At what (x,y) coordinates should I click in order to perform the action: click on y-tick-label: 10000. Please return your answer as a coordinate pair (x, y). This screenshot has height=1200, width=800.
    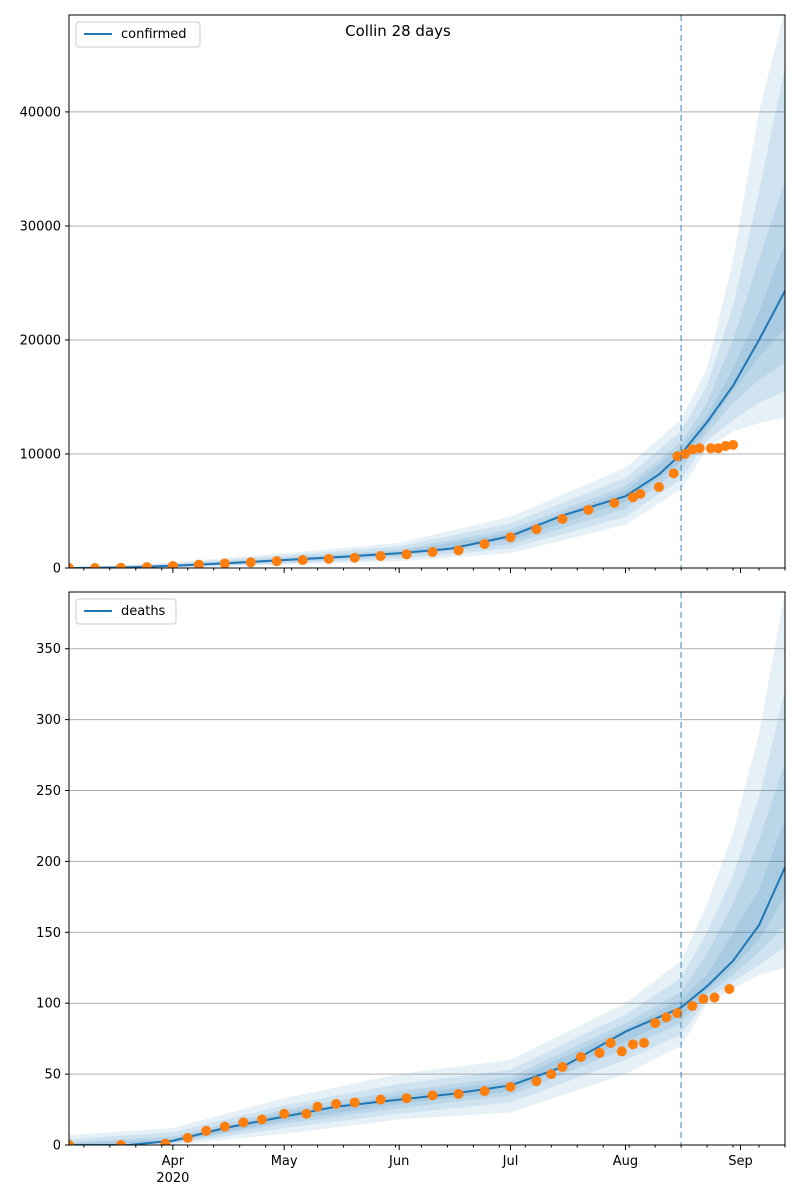
    Looking at the image, I should click on (40, 454).